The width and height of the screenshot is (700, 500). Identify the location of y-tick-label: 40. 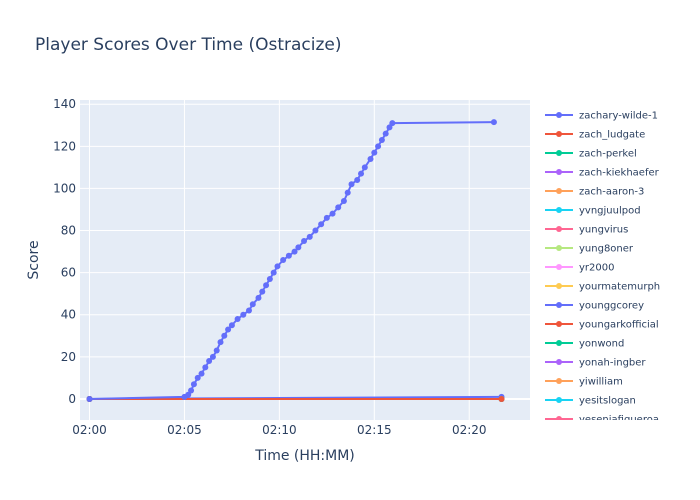
(68, 315).